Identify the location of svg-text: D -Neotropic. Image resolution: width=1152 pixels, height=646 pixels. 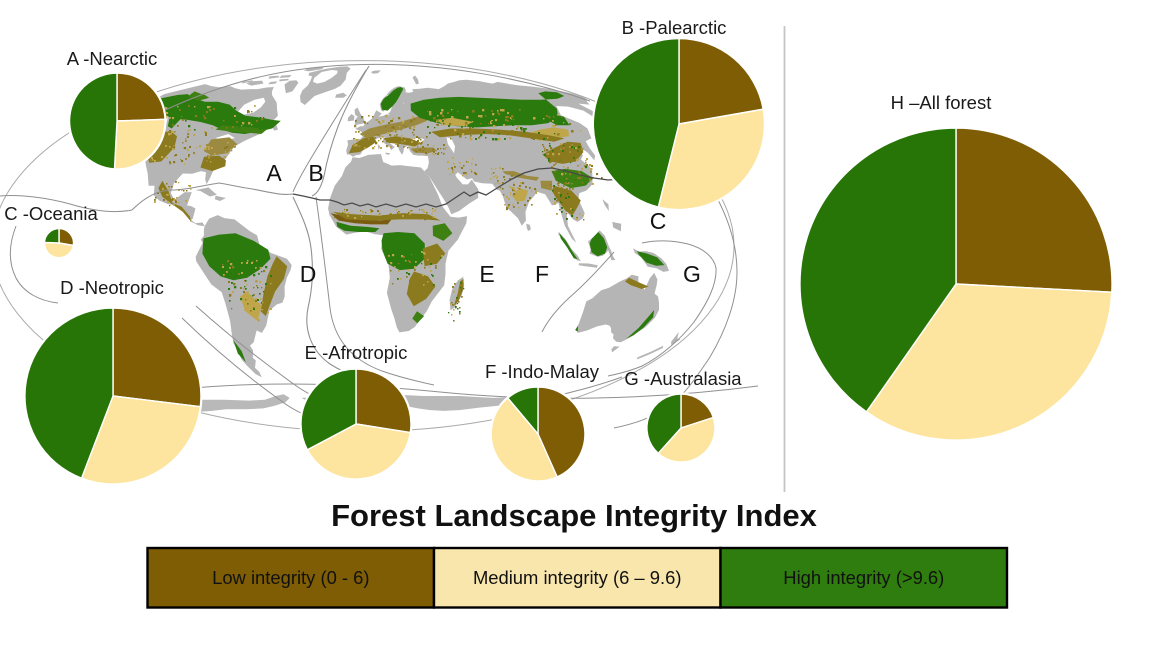
(112, 287).